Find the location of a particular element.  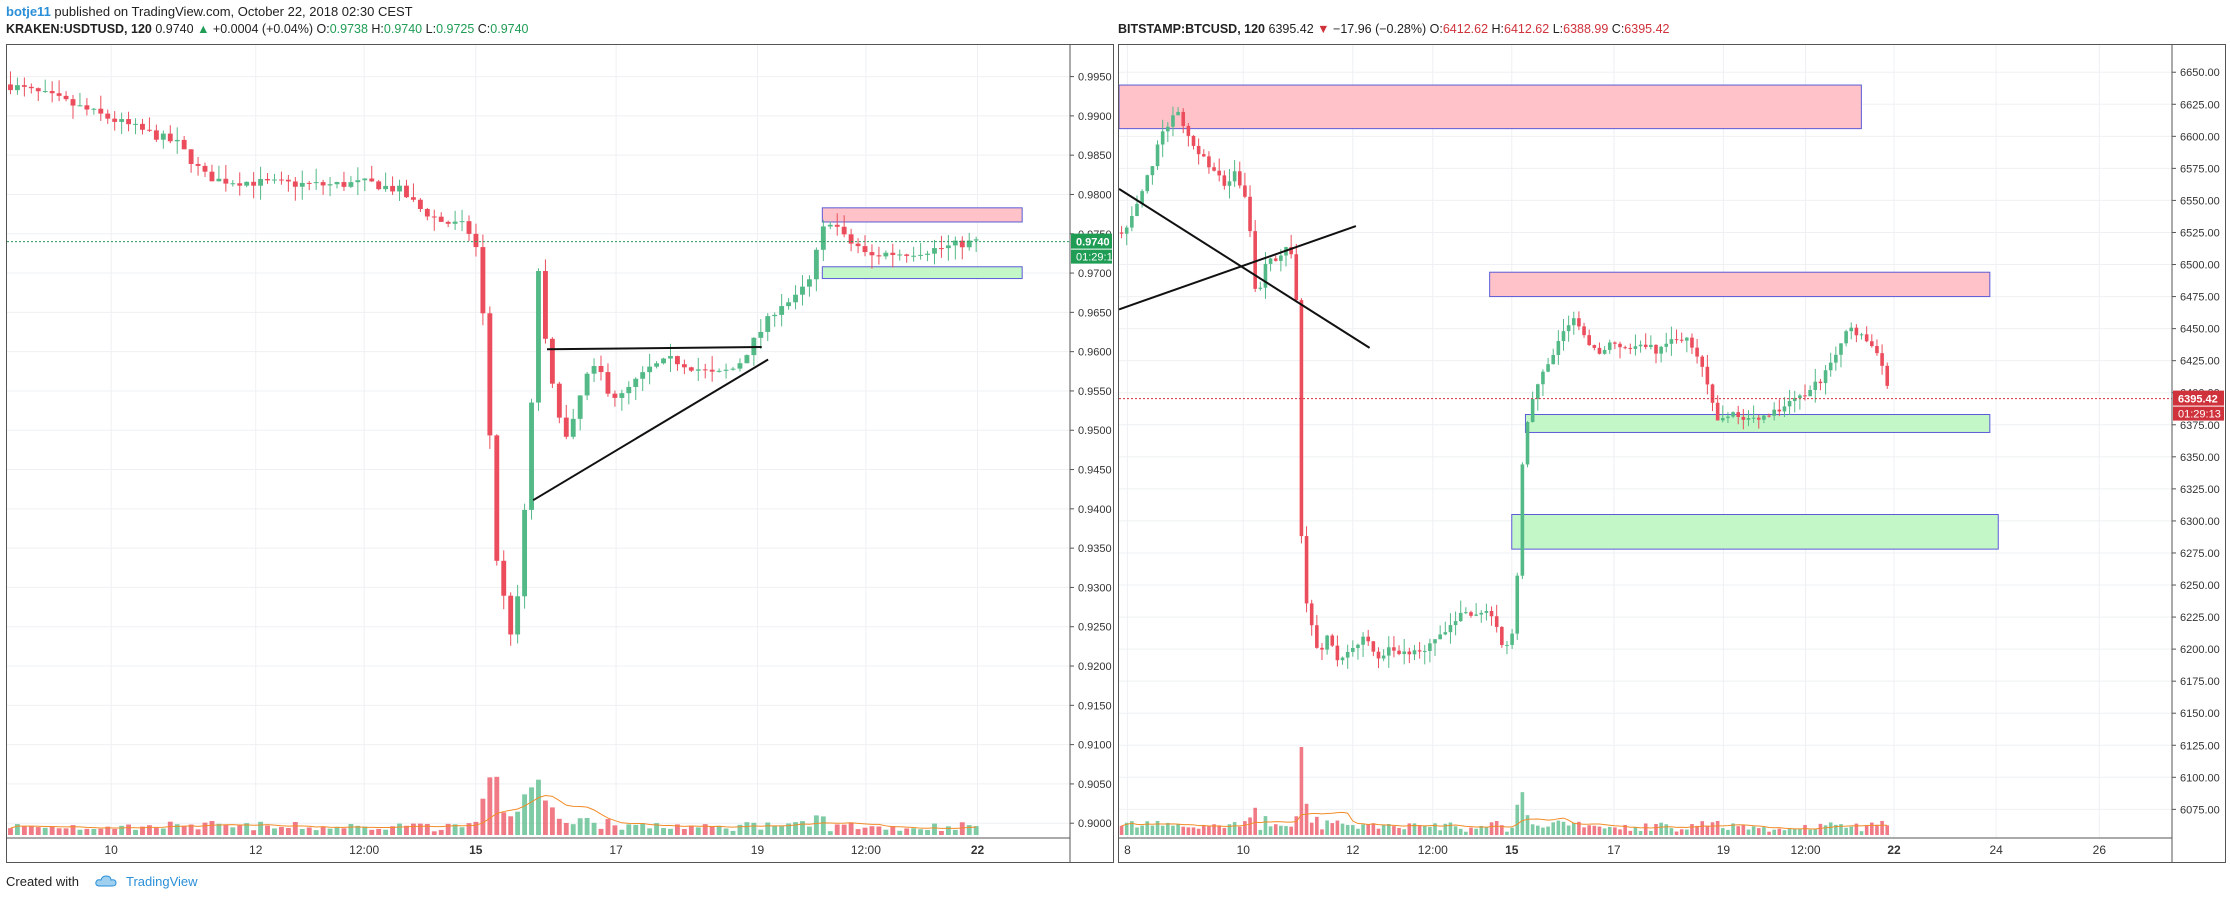

ohlc-l-label: L: is located at coordinates (1558, 29).